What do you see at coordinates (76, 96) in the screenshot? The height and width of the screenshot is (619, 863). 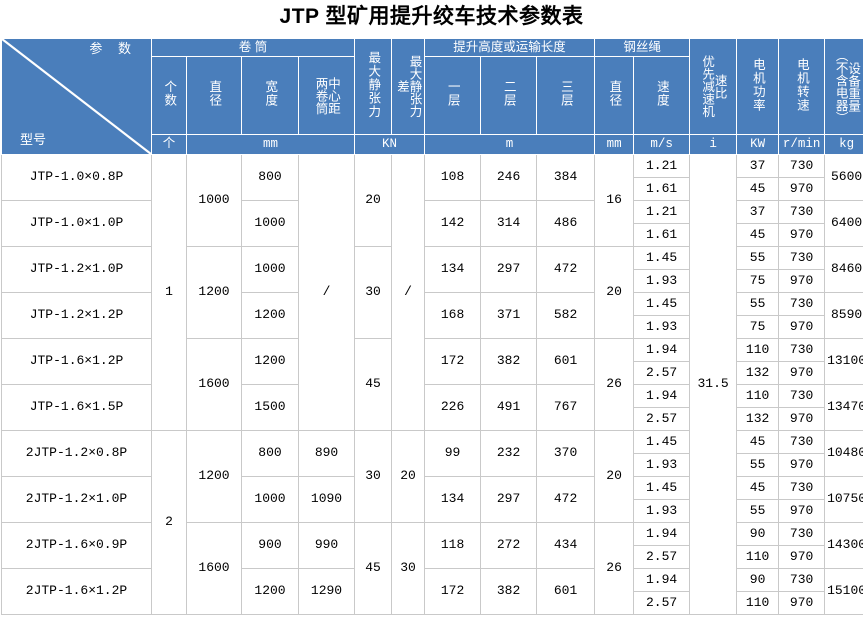 I see `corner-header-cell: 参 数 型号` at bounding box center [76, 96].